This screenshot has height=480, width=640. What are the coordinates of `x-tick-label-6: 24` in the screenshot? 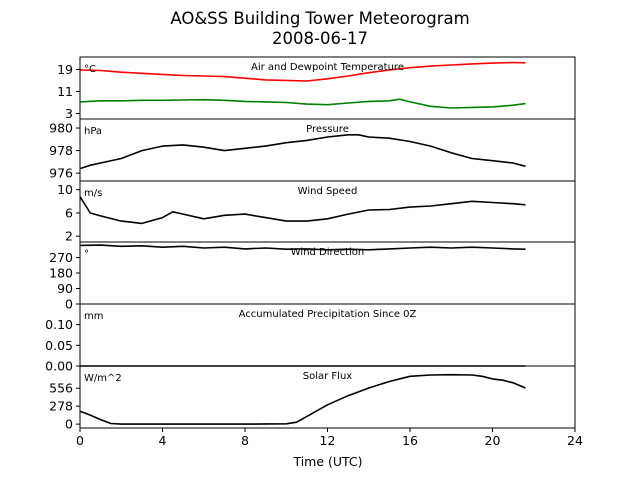 It's located at (575, 440).